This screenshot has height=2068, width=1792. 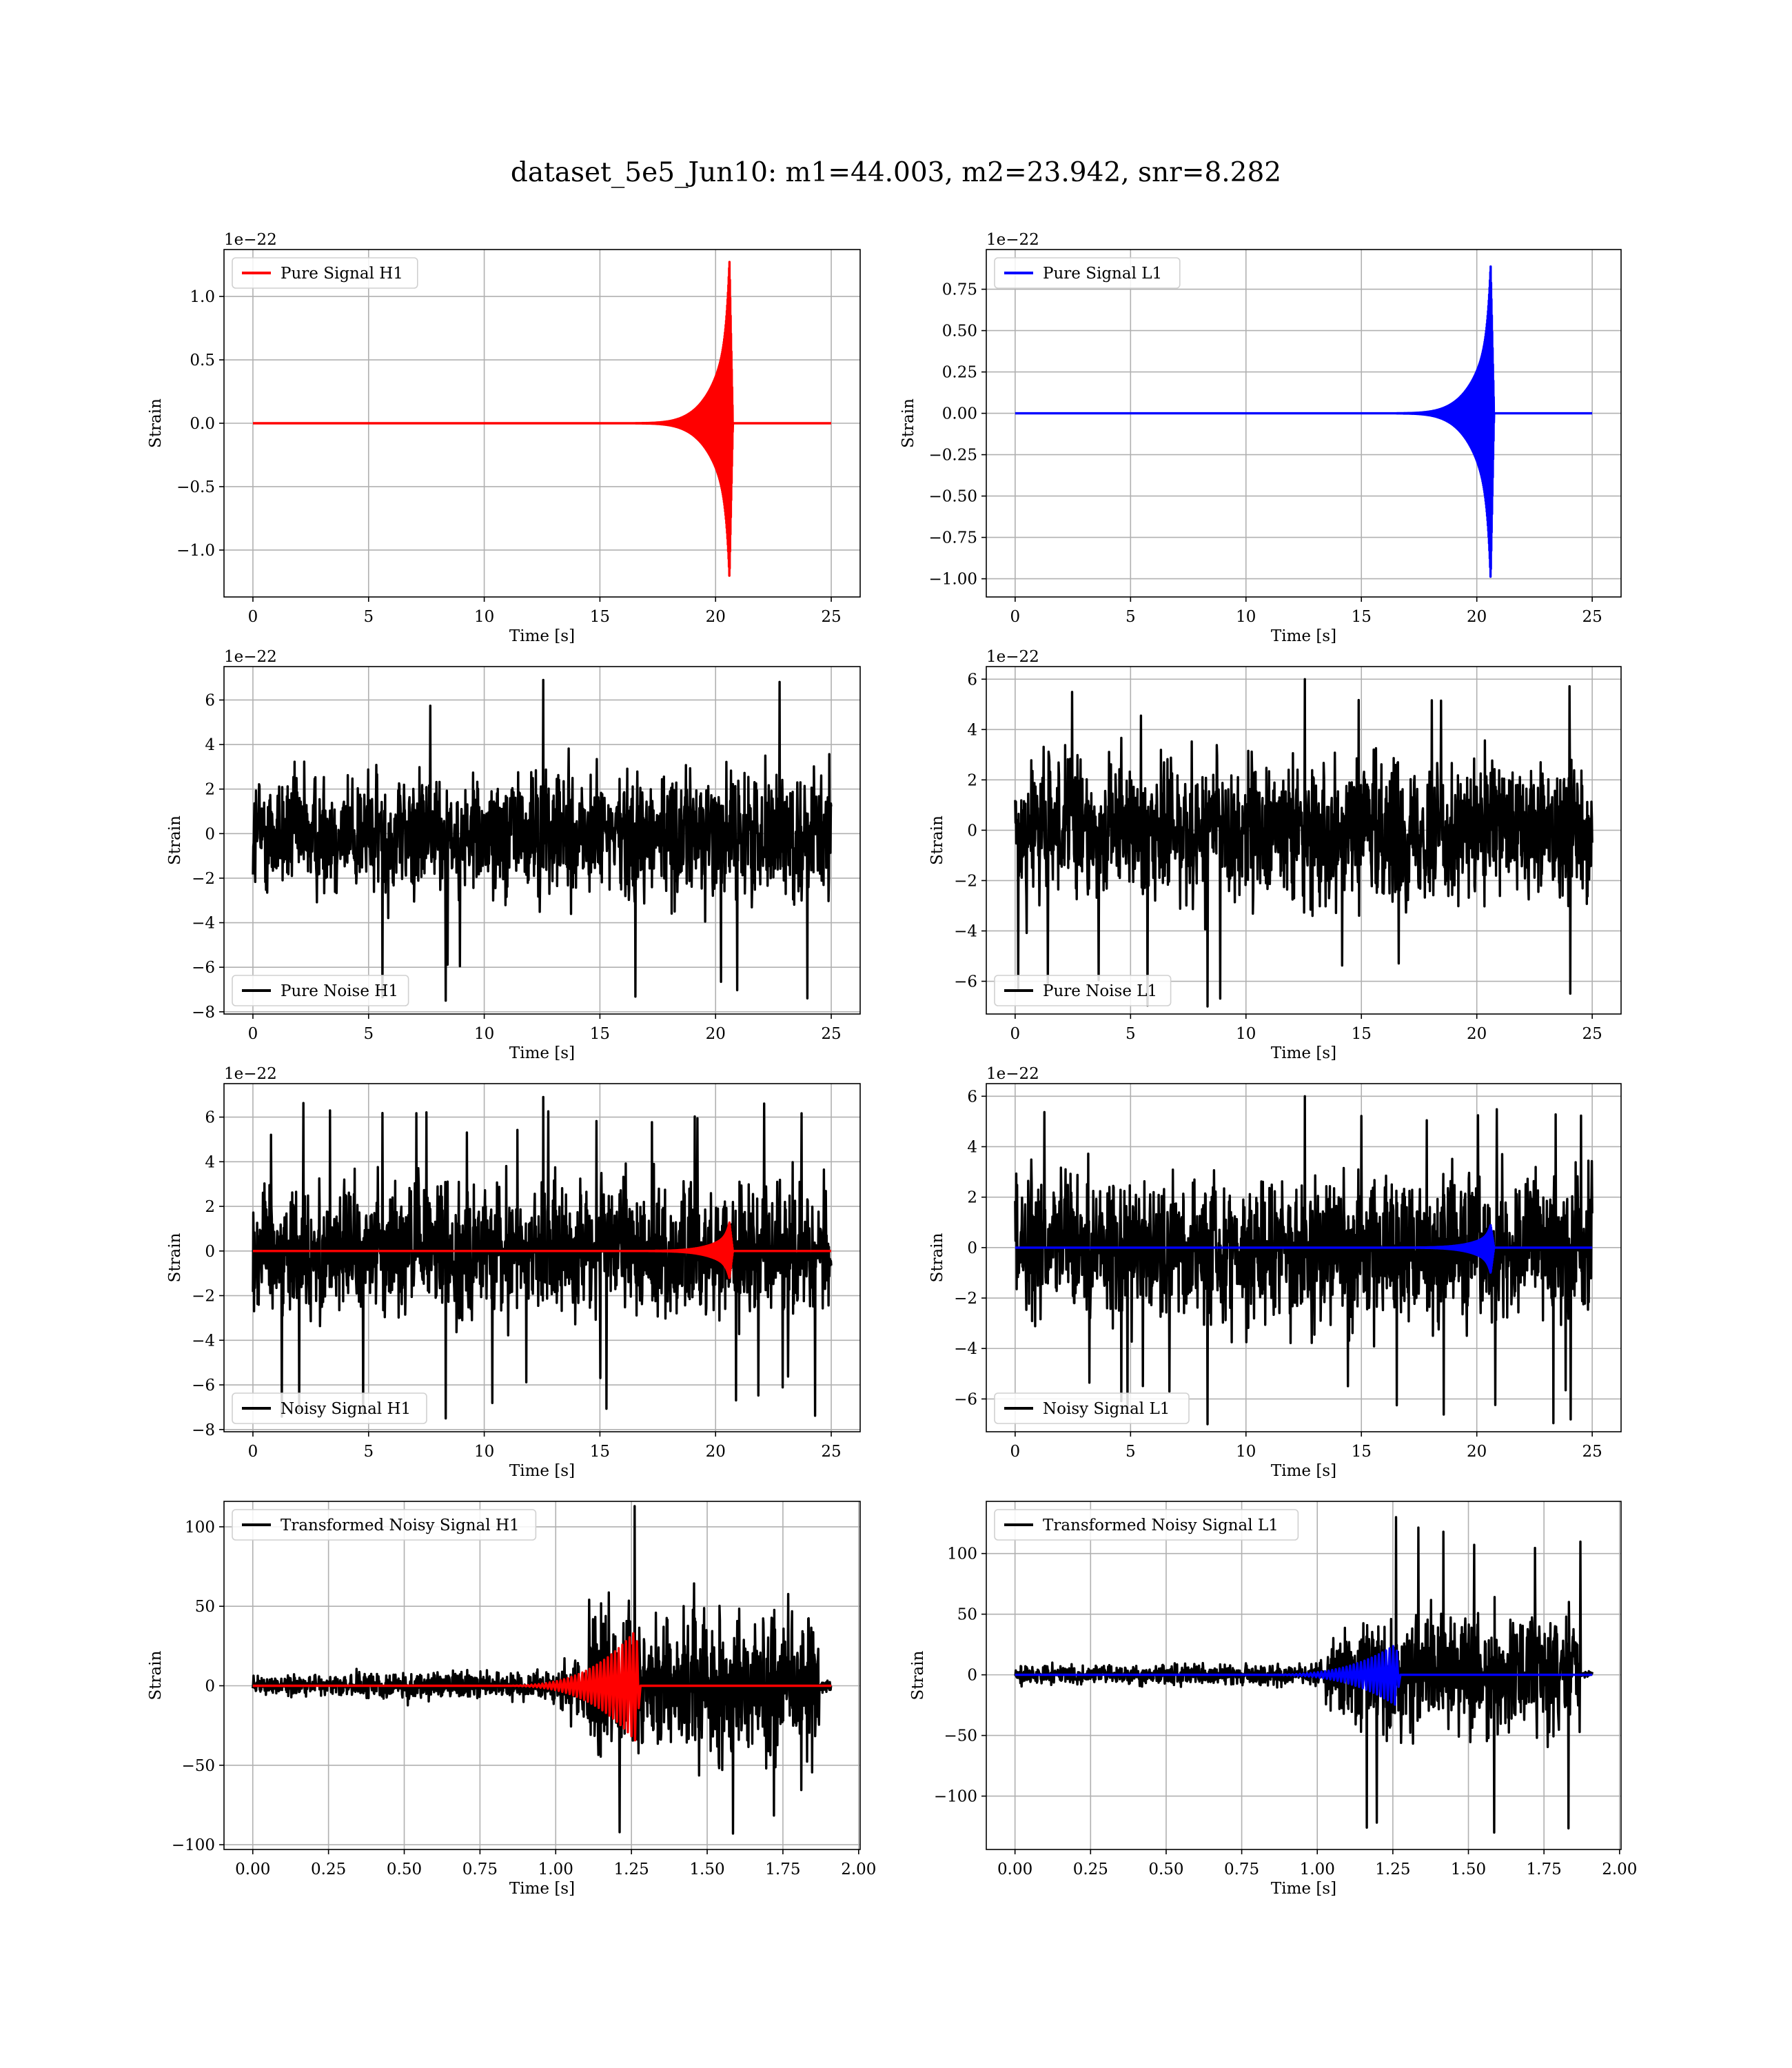 What do you see at coordinates (953, 580) in the screenshot?
I see `y-tick-label: −1.00` at bounding box center [953, 580].